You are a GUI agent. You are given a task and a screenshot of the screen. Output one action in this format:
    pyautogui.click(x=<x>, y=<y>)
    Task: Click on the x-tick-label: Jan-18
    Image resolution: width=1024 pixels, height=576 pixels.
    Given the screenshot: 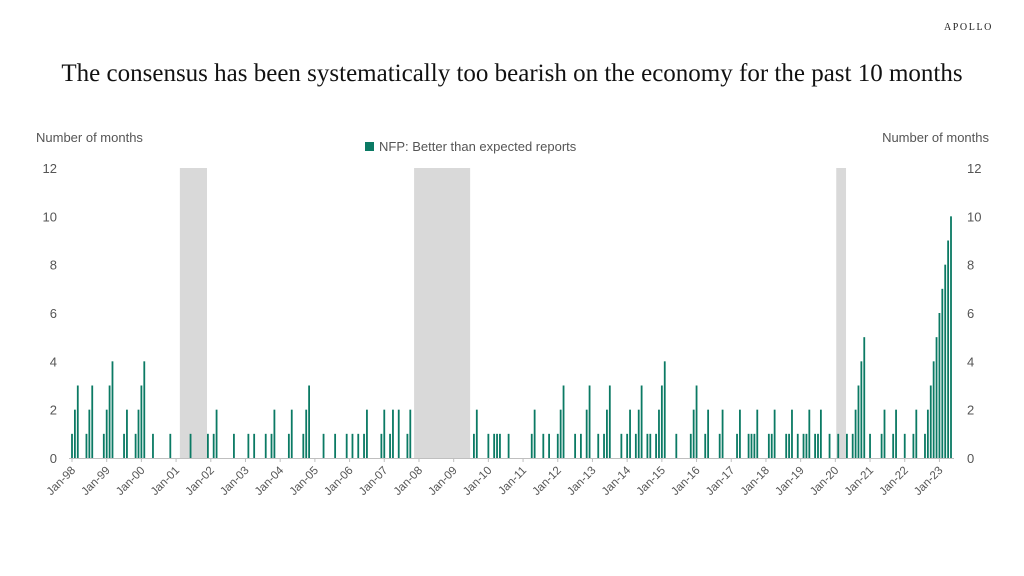 What is the action you would take?
    pyautogui.click(x=755, y=481)
    